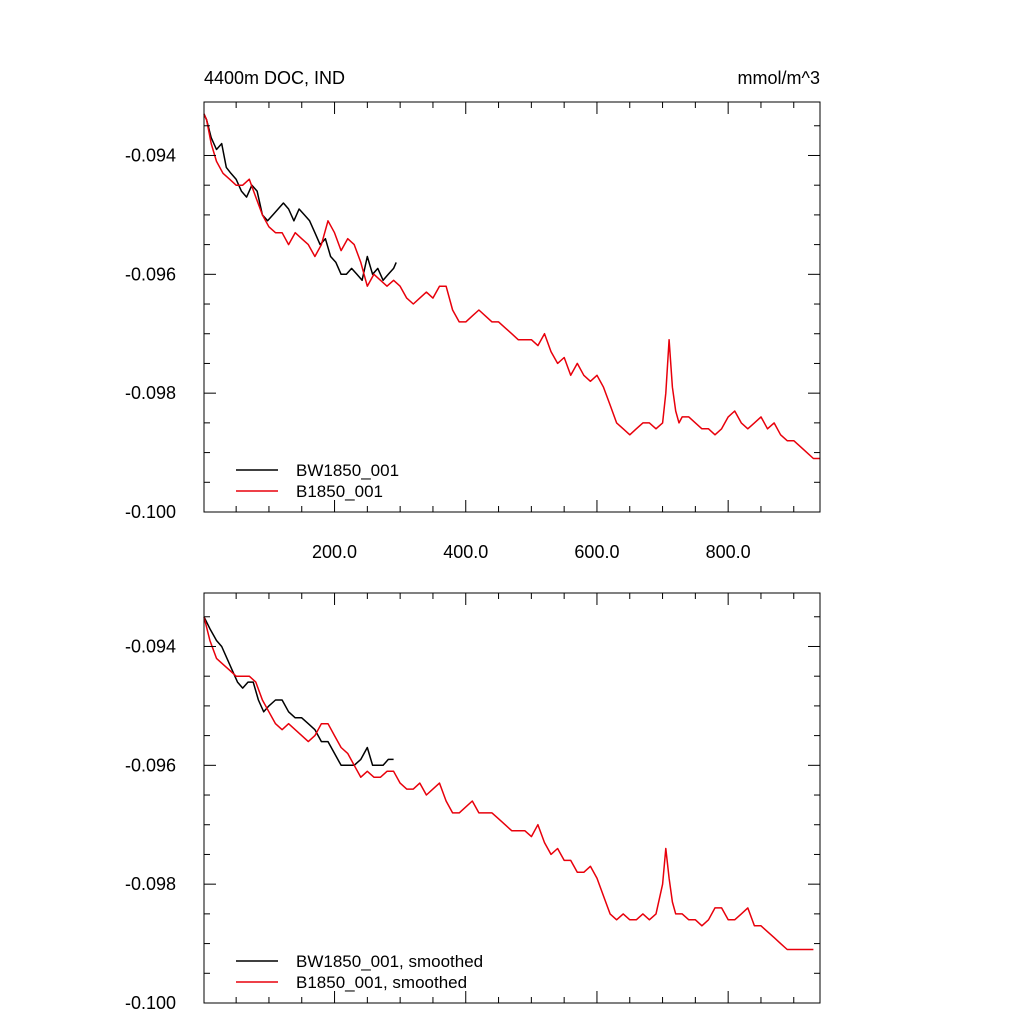 Image resolution: width=1024 pixels, height=1024 pixels. Describe the element at coordinates (465, 552) in the screenshot. I see `top-x-tick-label: 400.0` at that location.